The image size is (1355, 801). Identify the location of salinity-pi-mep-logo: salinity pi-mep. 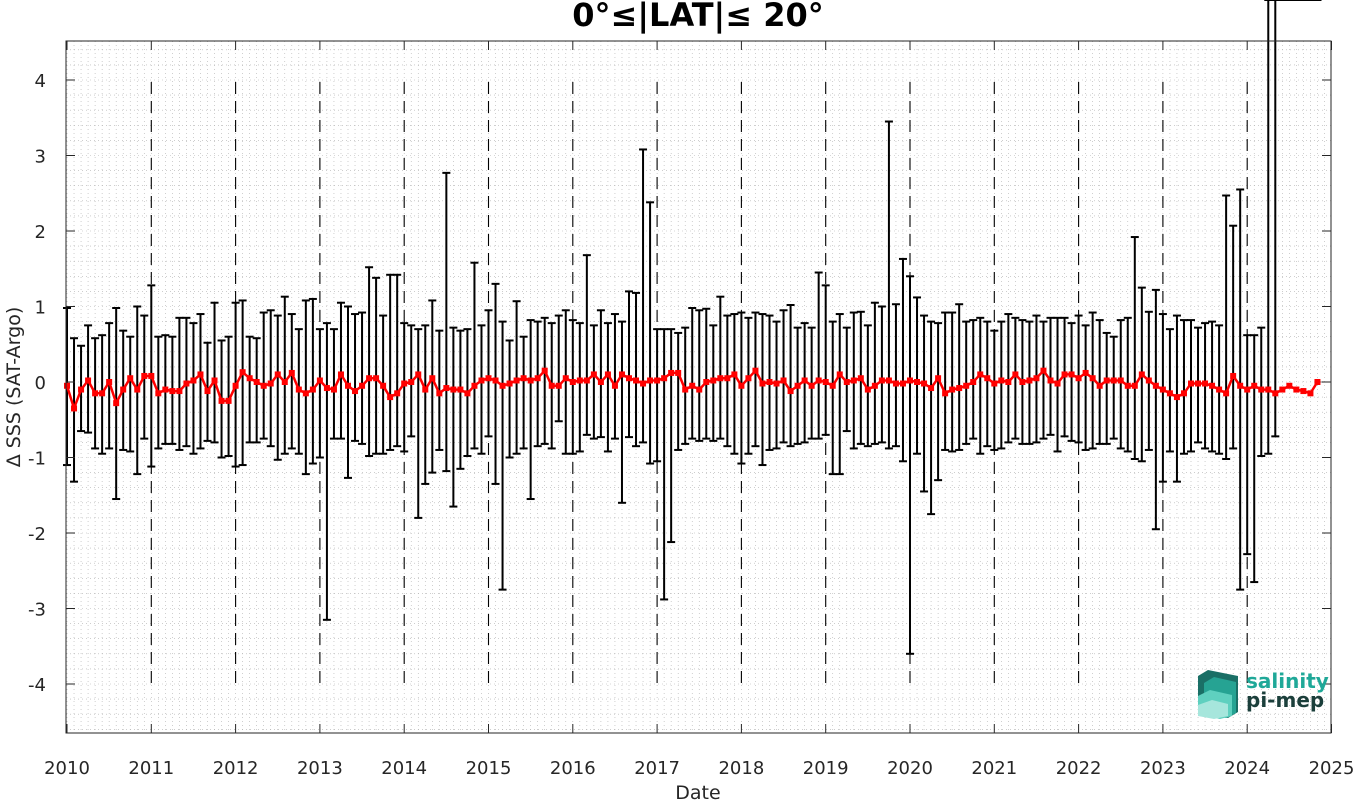
(1263, 694).